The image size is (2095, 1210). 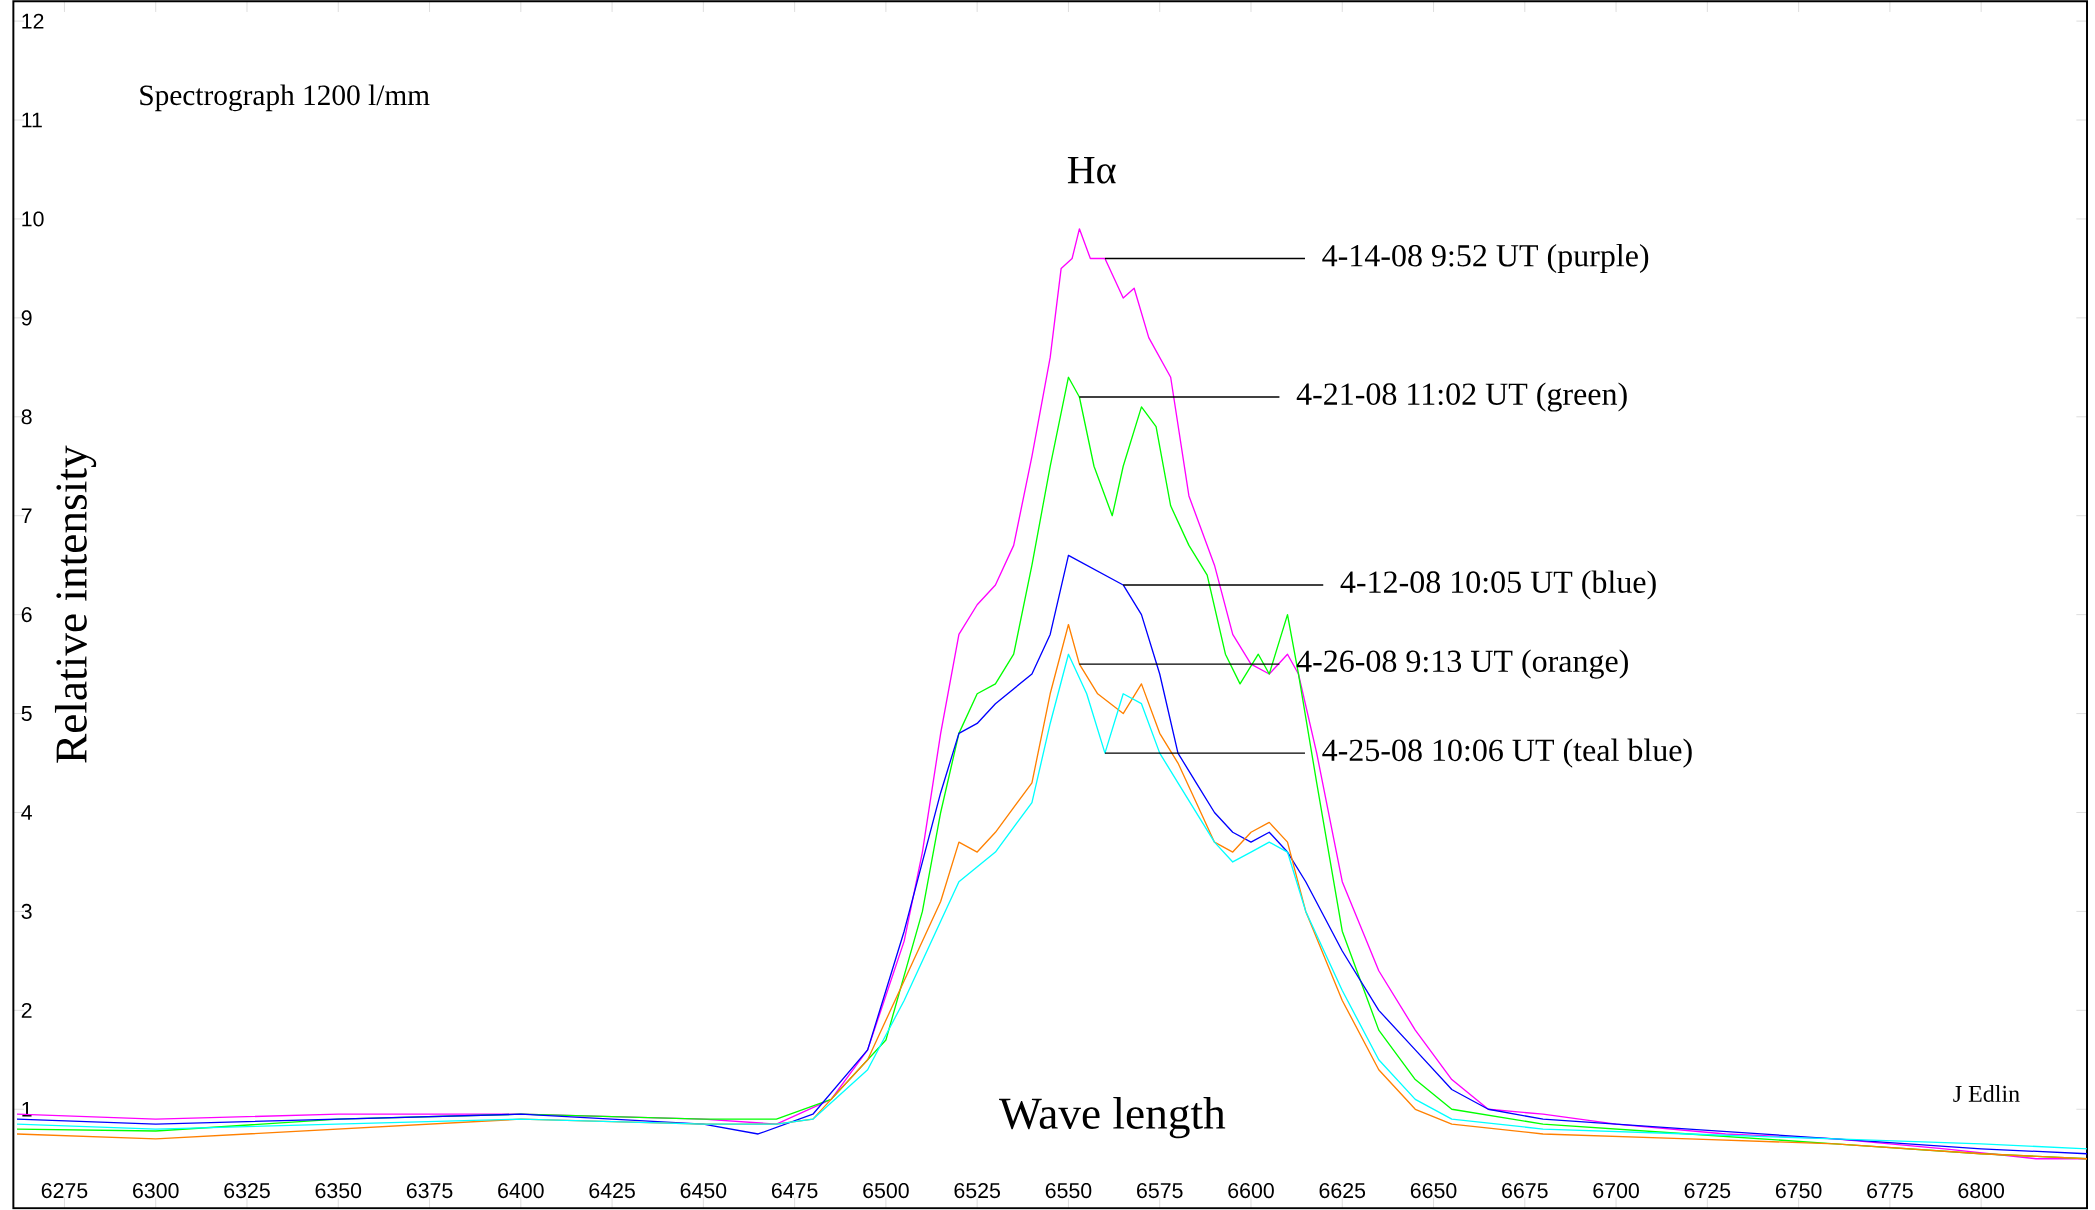 I want to click on x-tick-label: 6725, so click(x=1707, y=1191).